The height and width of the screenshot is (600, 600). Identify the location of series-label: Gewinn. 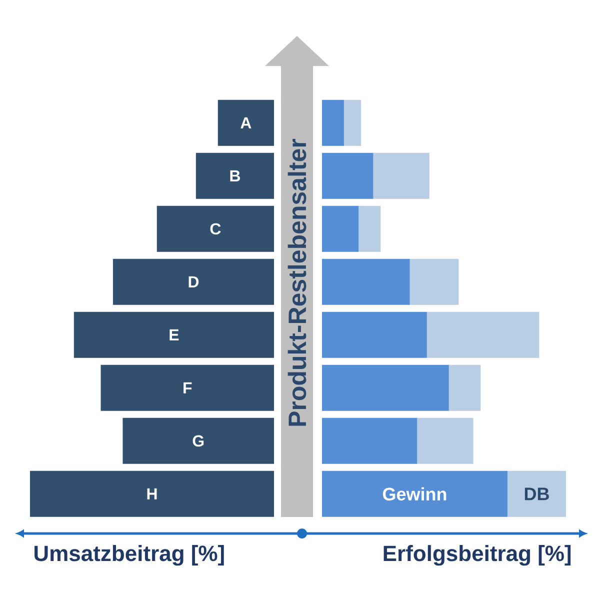
(414, 494).